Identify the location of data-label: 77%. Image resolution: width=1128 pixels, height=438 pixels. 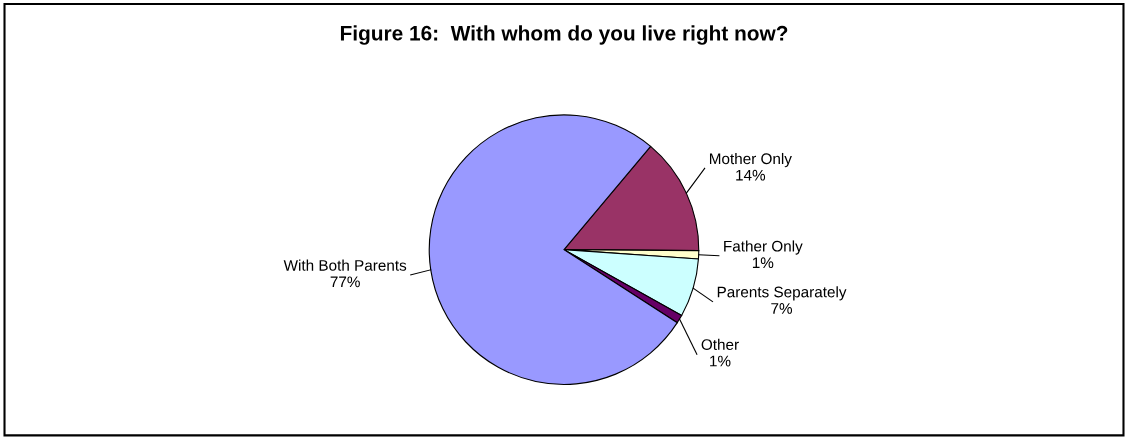
(345, 282).